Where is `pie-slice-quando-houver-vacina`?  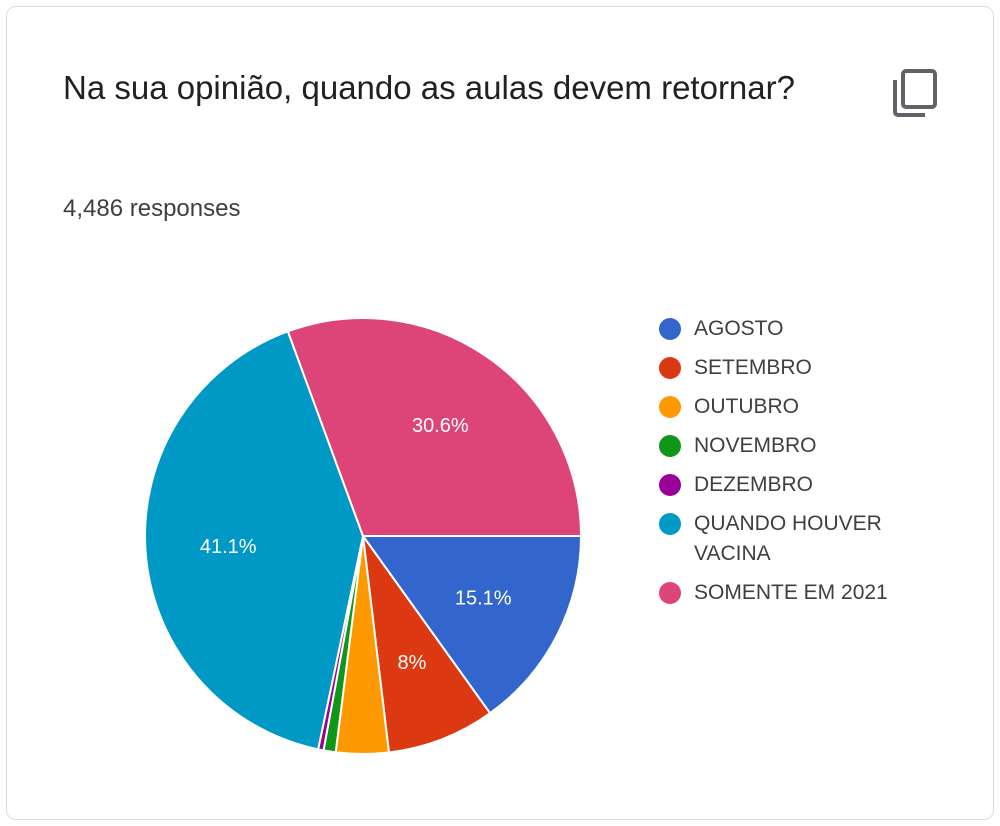
pie-slice-quando-houver-vacina is located at coordinates (254, 540).